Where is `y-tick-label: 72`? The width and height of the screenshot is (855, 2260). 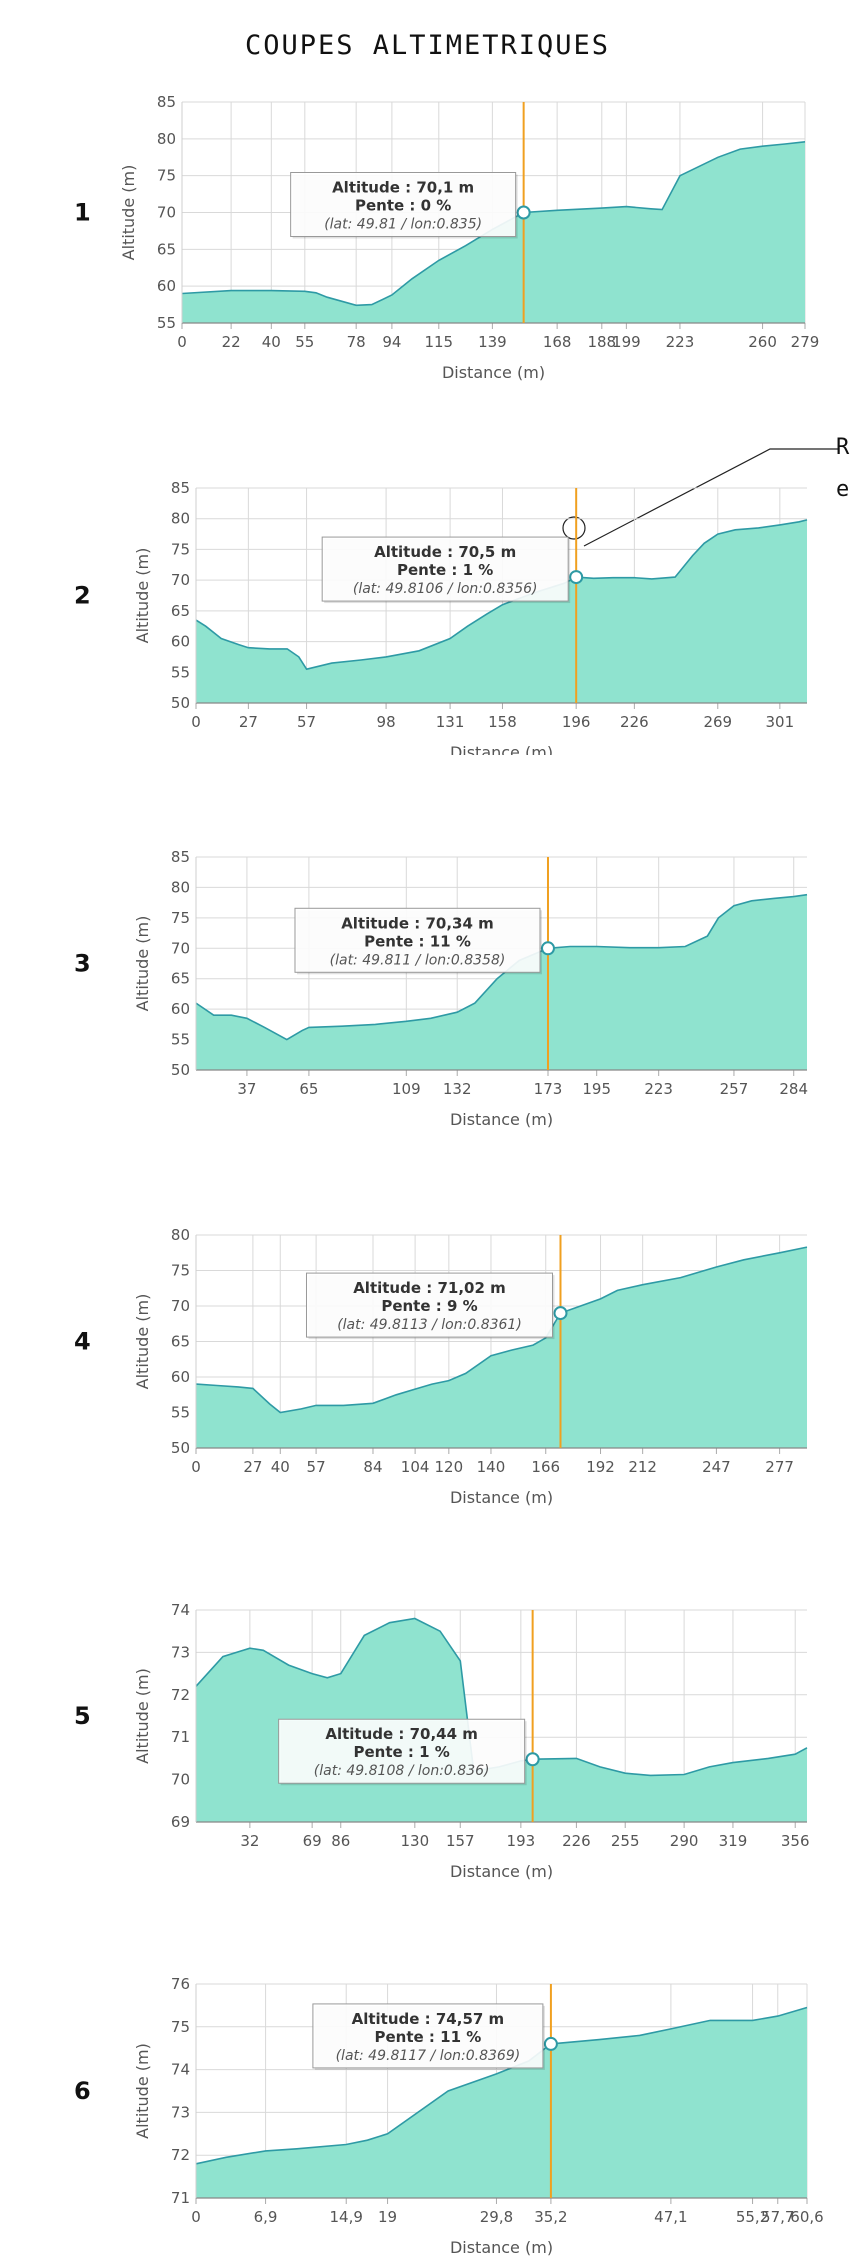 y-tick-label: 72 is located at coordinates (180, 2155).